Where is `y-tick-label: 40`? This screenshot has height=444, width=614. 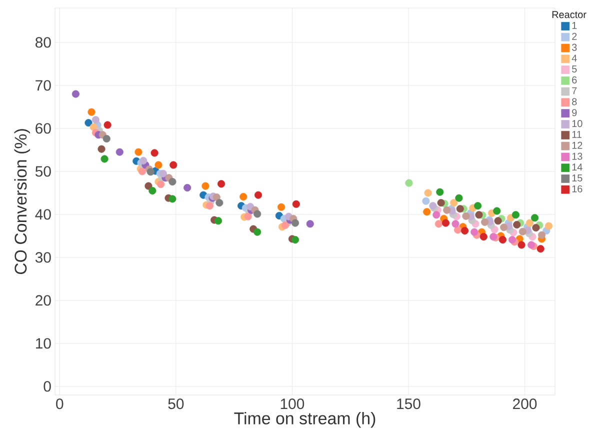
y-tick-label: 40 is located at coordinates (43, 214).